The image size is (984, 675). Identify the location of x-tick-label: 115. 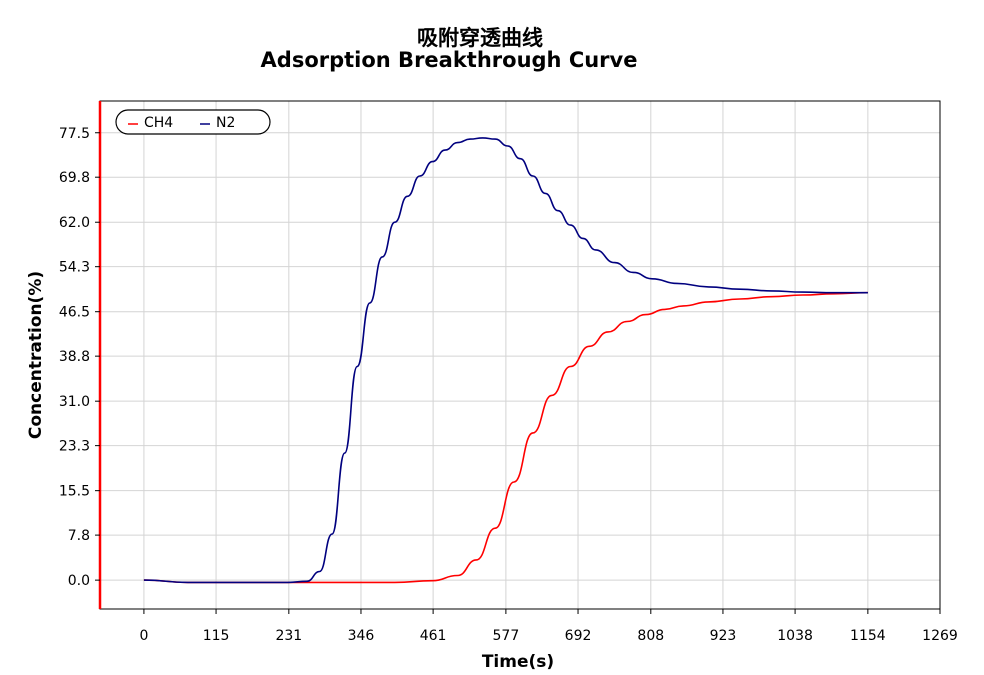
(216, 636).